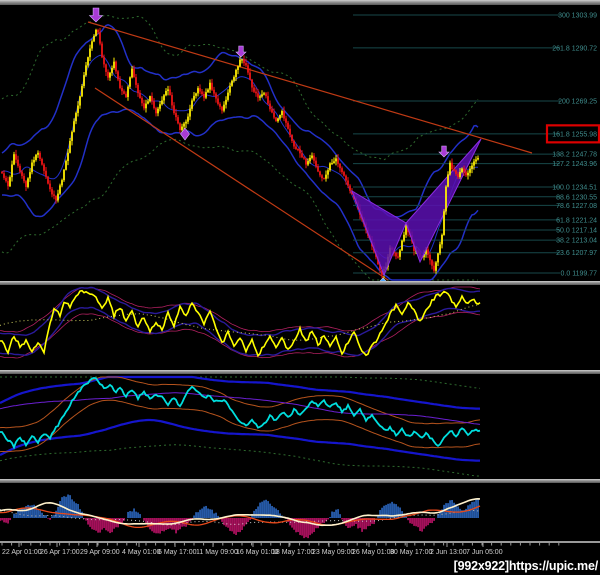  What do you see at coordinates (240, 513) in the screenshot?
I see `histogram-signal-lines` at bounding box center [240, 513].